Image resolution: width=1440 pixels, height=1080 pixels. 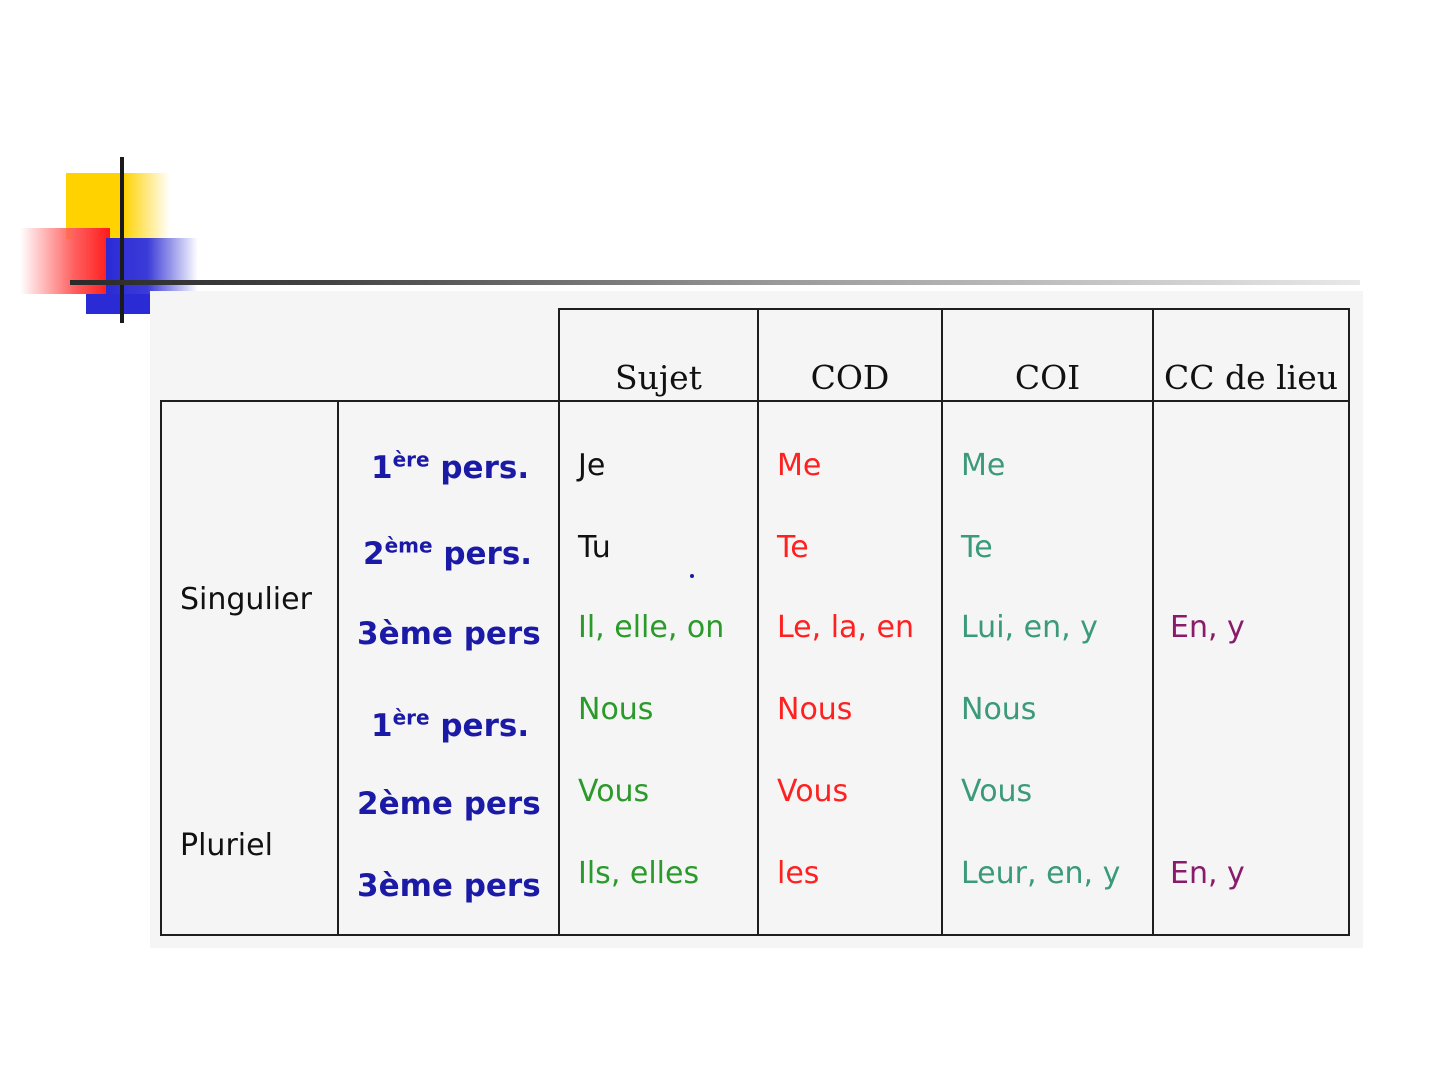 What do you see at coordinates (448, 552) in the screenshot?
I see `person-label: 2ème pers.` at bounding box center [448, 552].